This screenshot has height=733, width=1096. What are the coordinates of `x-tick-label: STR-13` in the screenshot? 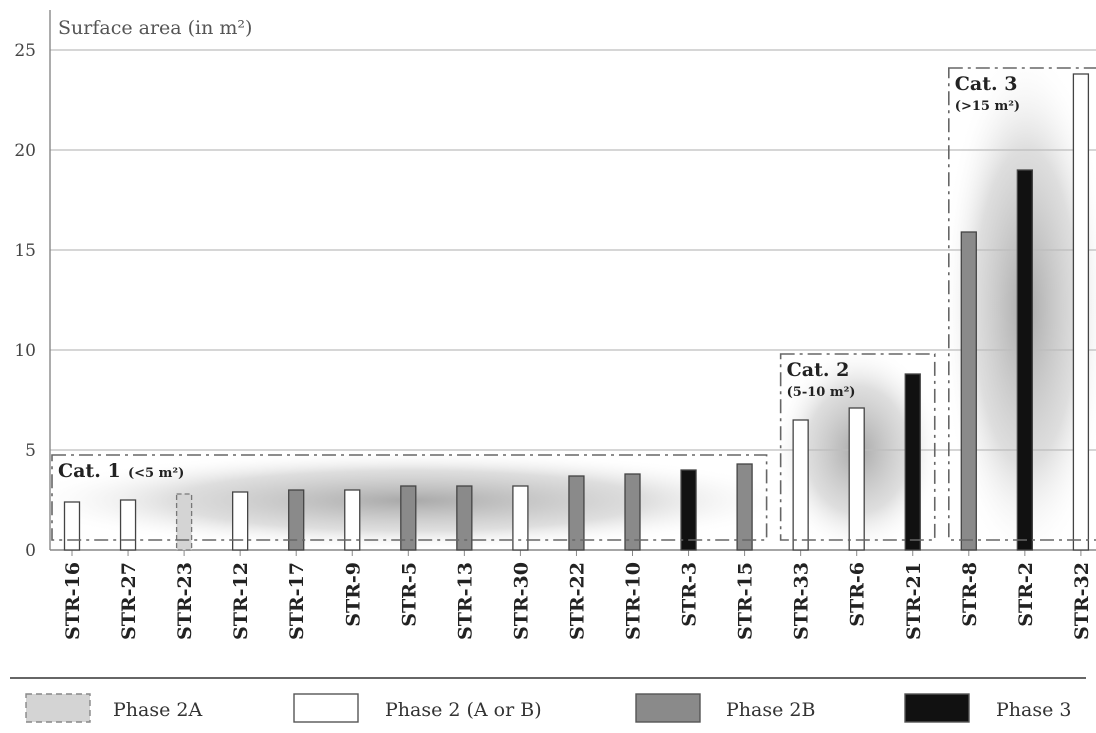 It's located at (465, 601).